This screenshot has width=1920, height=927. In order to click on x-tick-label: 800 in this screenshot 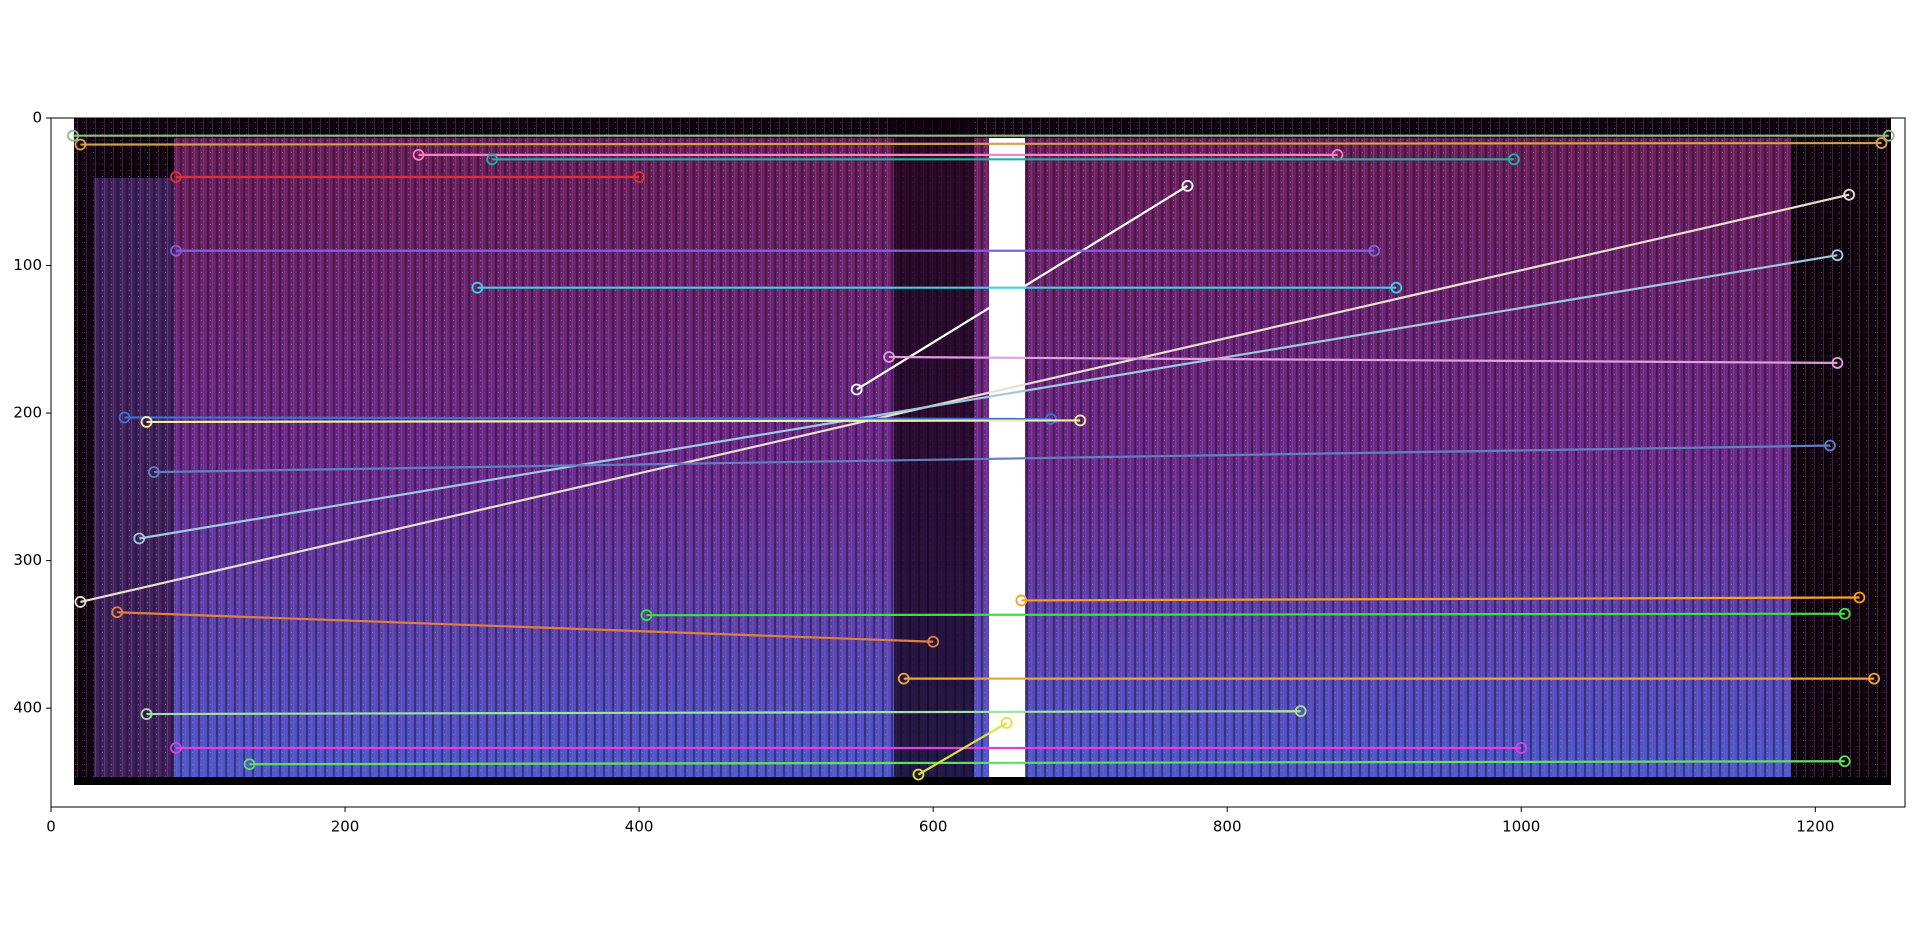, I will do `click(1227, 827)`.